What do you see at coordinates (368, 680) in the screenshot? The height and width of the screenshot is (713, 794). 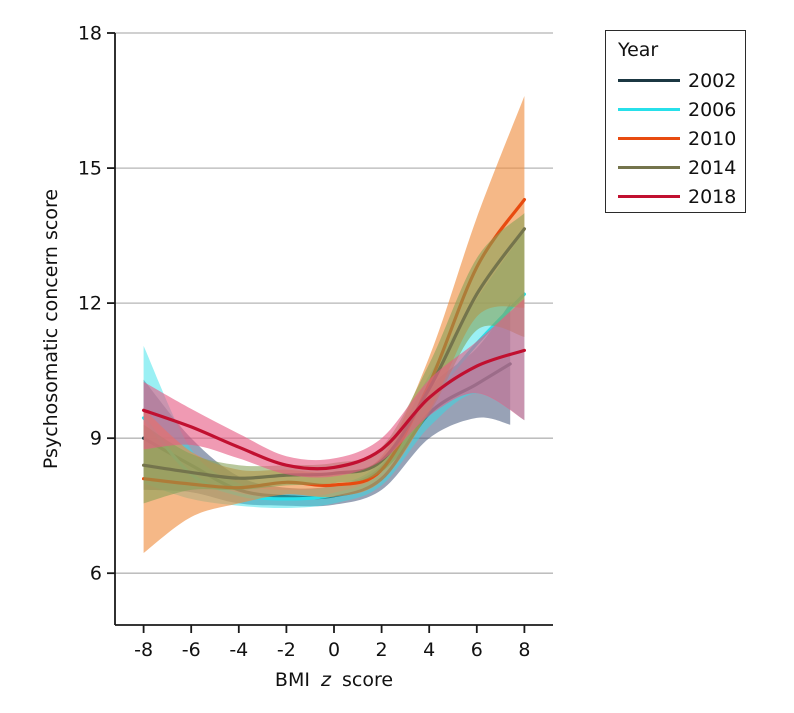 I see `x-axis-title-suffix: score` at bounding box center [368, 680].